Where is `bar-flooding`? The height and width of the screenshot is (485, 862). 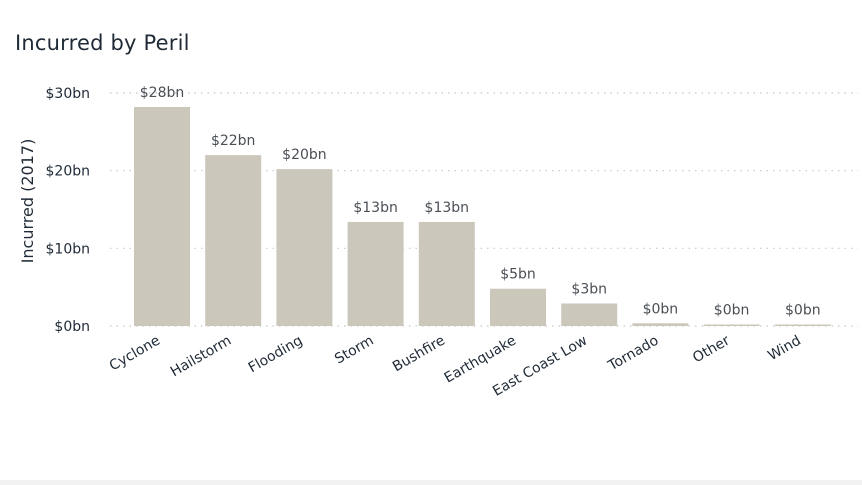
bar-flooding is located at coordinates (304, 247).